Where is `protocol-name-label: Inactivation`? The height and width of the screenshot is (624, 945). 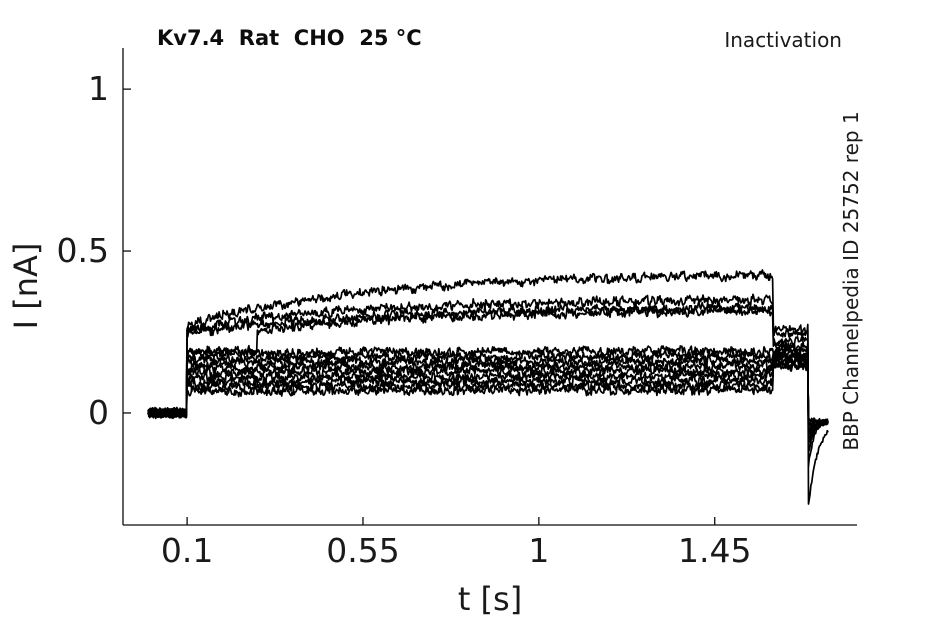 protocol-name-label: Inactivation is located at coordinates (783, 40).